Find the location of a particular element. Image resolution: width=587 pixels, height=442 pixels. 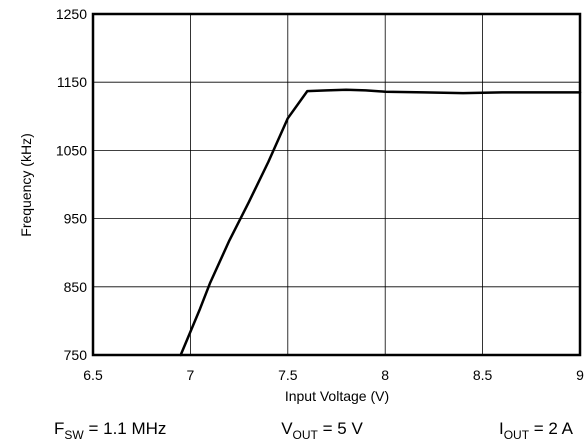

y-tick-label-4: 1150 is located at coordinates (72, 82).